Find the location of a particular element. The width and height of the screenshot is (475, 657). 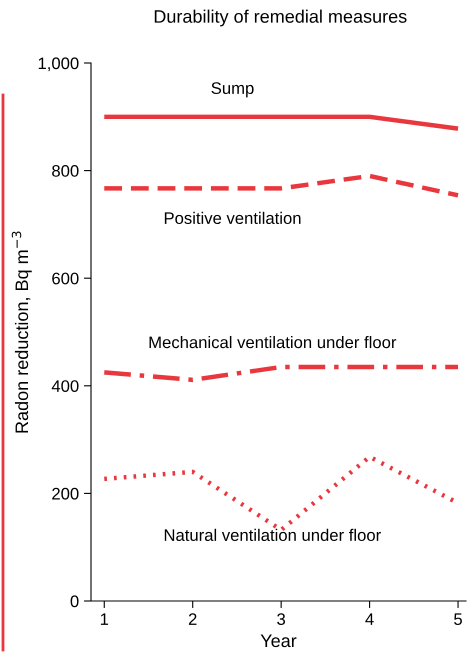

x-tick-label: 5 is located at coordinates (458, 619).